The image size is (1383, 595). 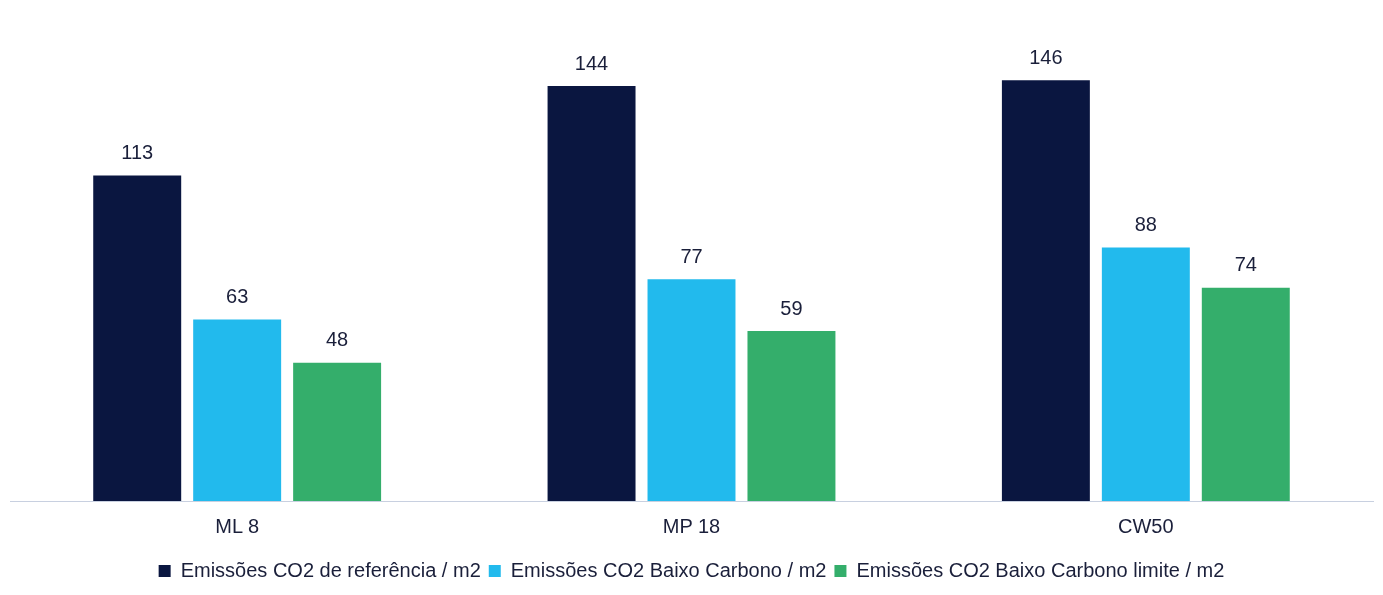 I want to click on legend-label: Emissões CO2 Baixo Carbono / m2, so click(x=668, y=569).